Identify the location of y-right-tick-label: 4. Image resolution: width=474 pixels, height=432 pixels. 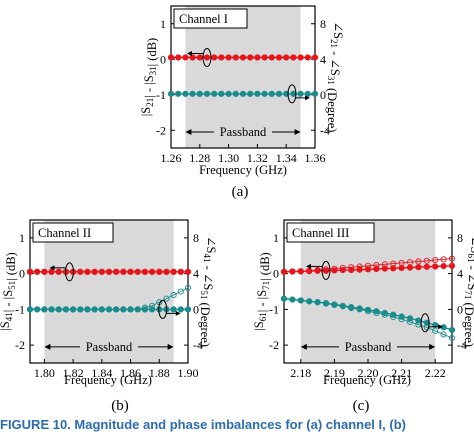
(323, 59).